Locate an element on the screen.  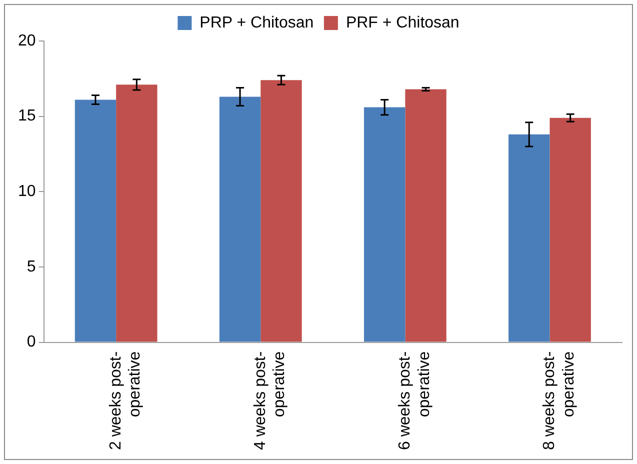
y-tick-label: 20 is located at coordinates (27, 41).